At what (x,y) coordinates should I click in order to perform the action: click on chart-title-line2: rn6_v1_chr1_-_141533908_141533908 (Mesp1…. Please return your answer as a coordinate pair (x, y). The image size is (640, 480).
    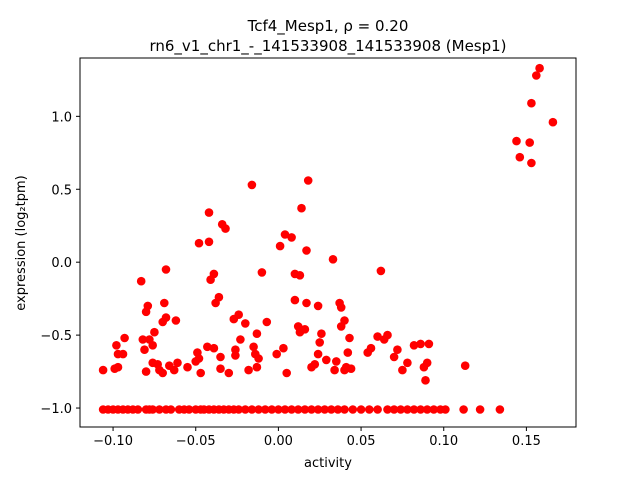
    Looking at the image, I should click on (327, 46).